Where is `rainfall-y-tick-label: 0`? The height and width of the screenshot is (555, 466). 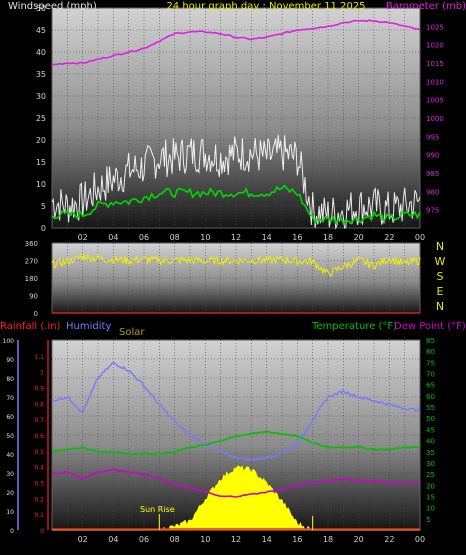 rainfall-y-tick-label: 0 is located at coordinates (42, 531).